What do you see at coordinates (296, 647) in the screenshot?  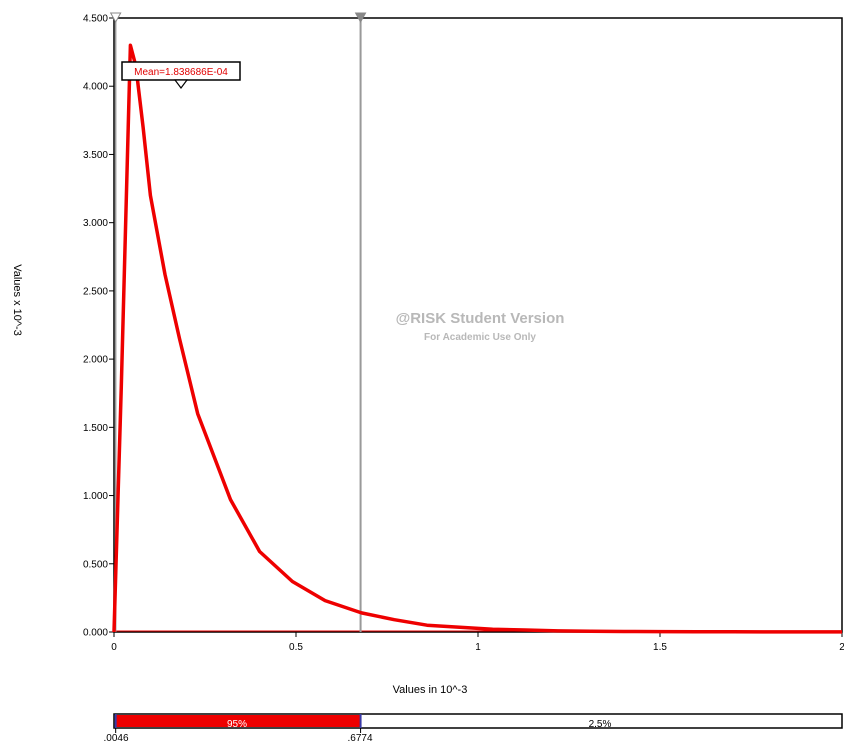 I see `x-tick-label: 0.5` at bounding box center [296, 647].